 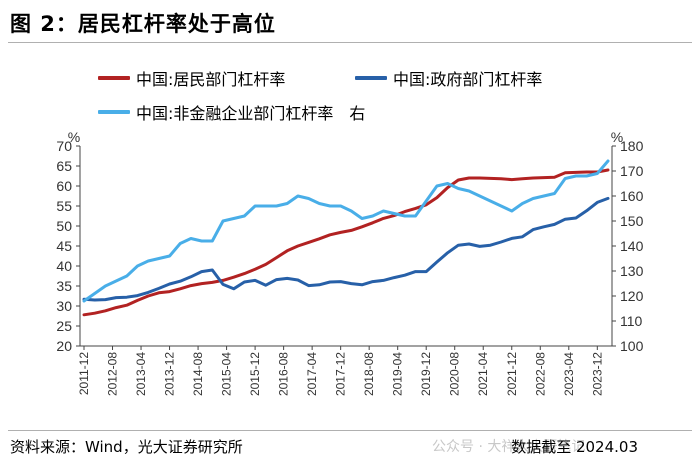 I want to click on right-tick-label: 180, so click(x=632, y=146).